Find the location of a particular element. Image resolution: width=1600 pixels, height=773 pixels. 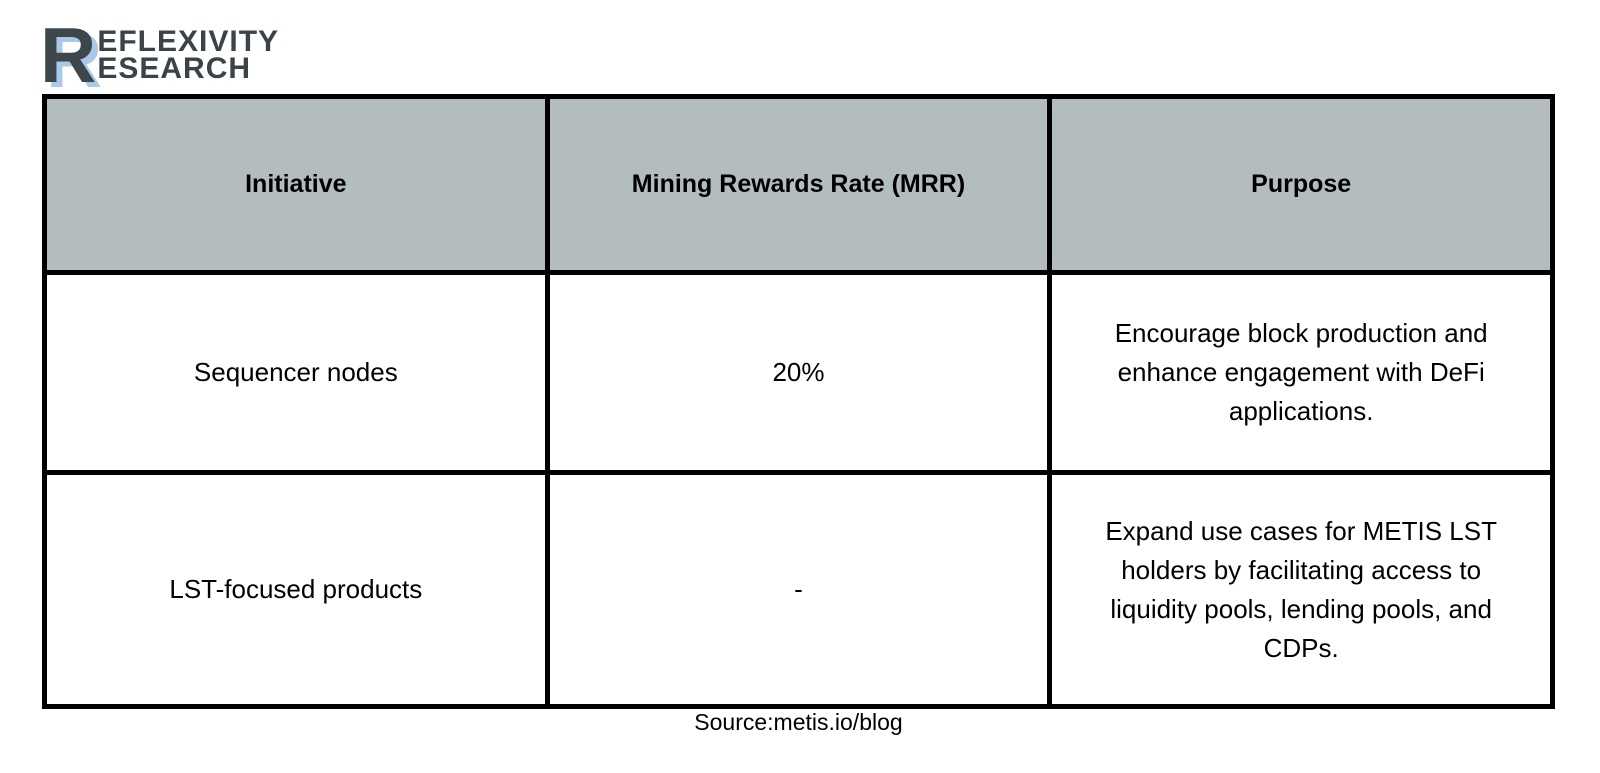

cell-mrr-lst-products: - is located at coordinates (798, 589).